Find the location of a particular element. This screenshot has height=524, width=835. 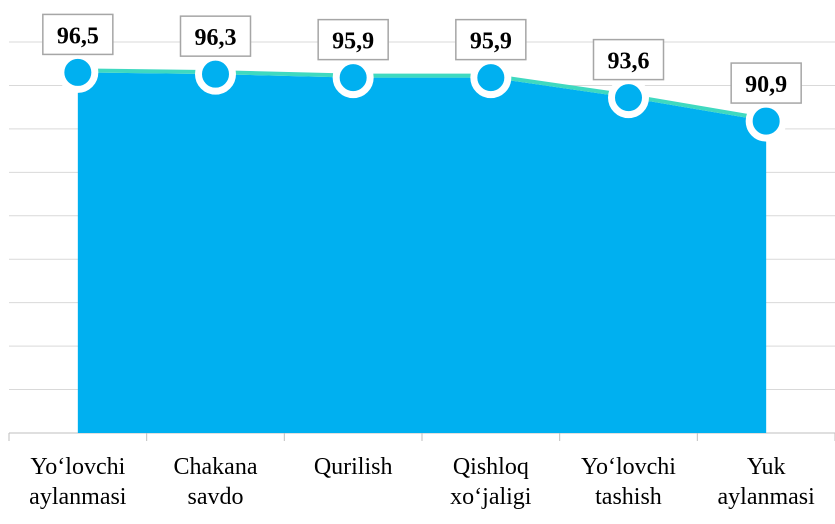

x-tick-label: Yo‘lovchi tashish is located at coordinates (628, 482).